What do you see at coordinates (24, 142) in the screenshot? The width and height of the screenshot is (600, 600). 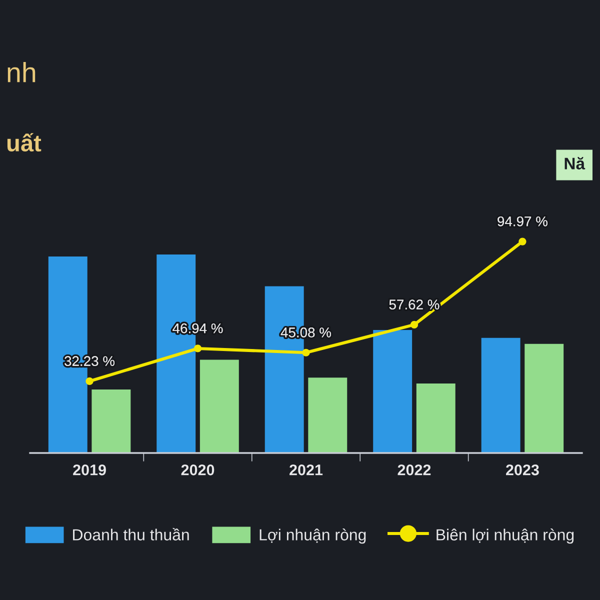 I see `chart-subtitle: uất` at bounding box center [24, 142].